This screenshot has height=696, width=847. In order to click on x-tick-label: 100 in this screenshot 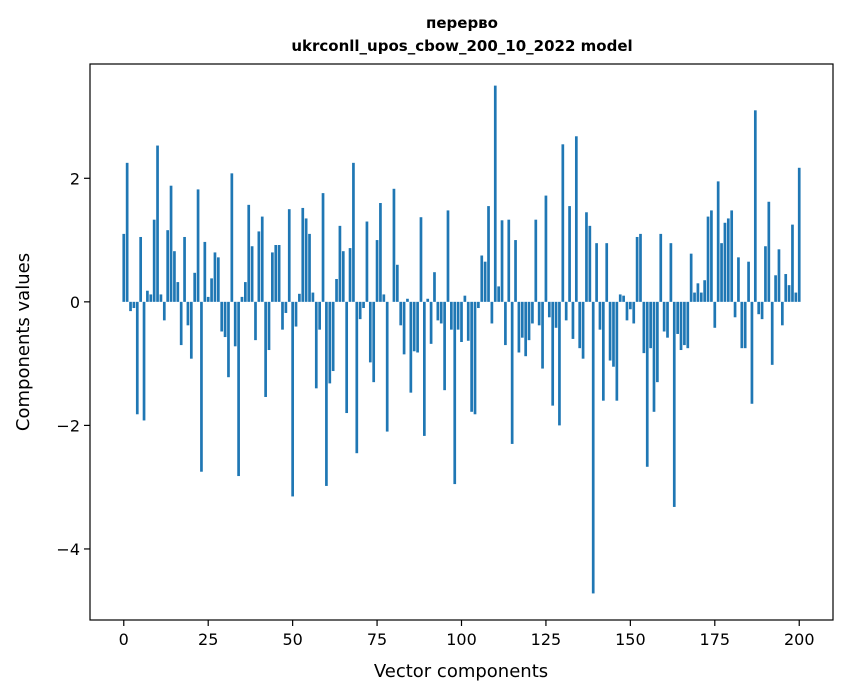, I will do `click(461, 639)`.